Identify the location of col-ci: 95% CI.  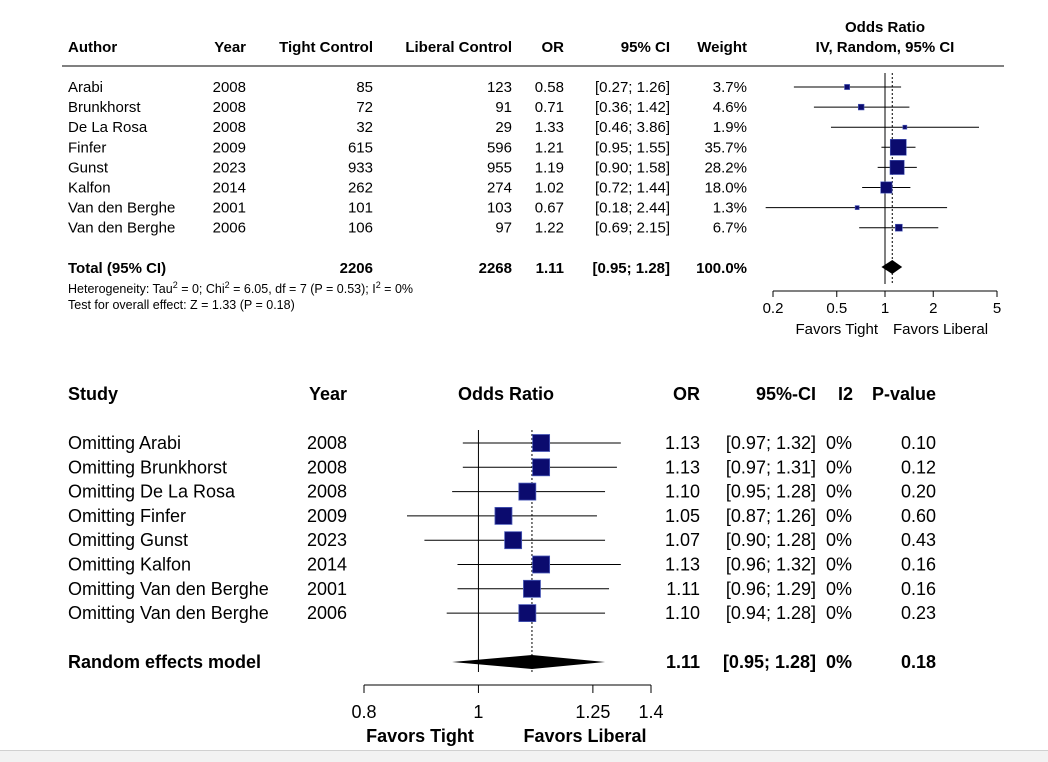
(645, 47).